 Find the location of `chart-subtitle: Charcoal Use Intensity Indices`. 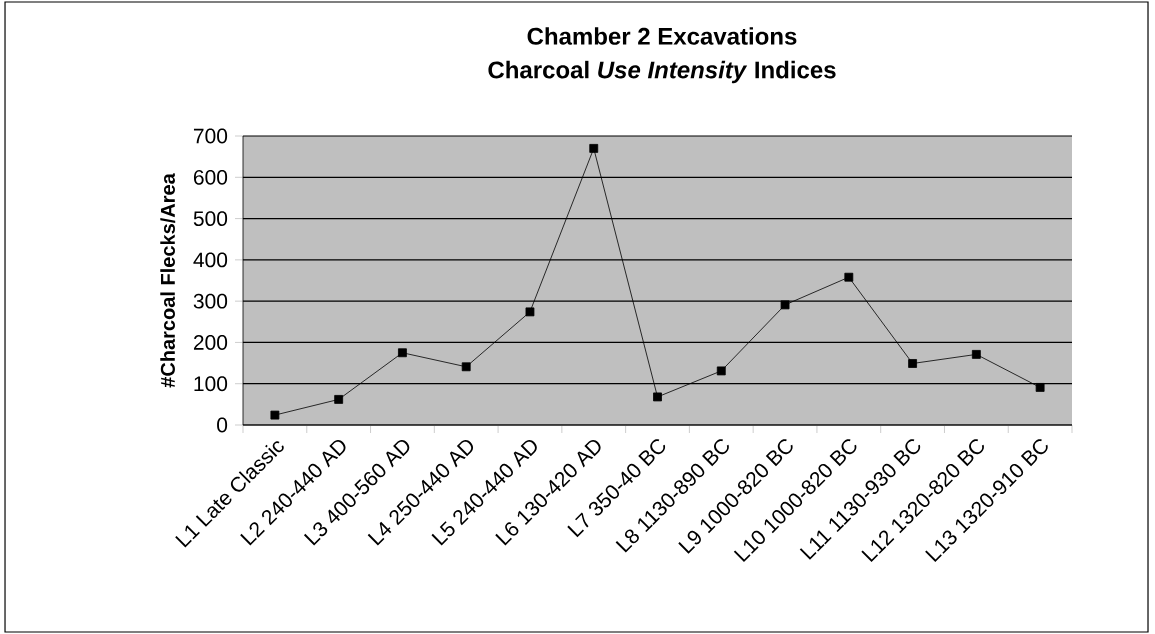

chart-subtitle: Charcoal Use Intensity Indices is located at coordinates (662, 72).